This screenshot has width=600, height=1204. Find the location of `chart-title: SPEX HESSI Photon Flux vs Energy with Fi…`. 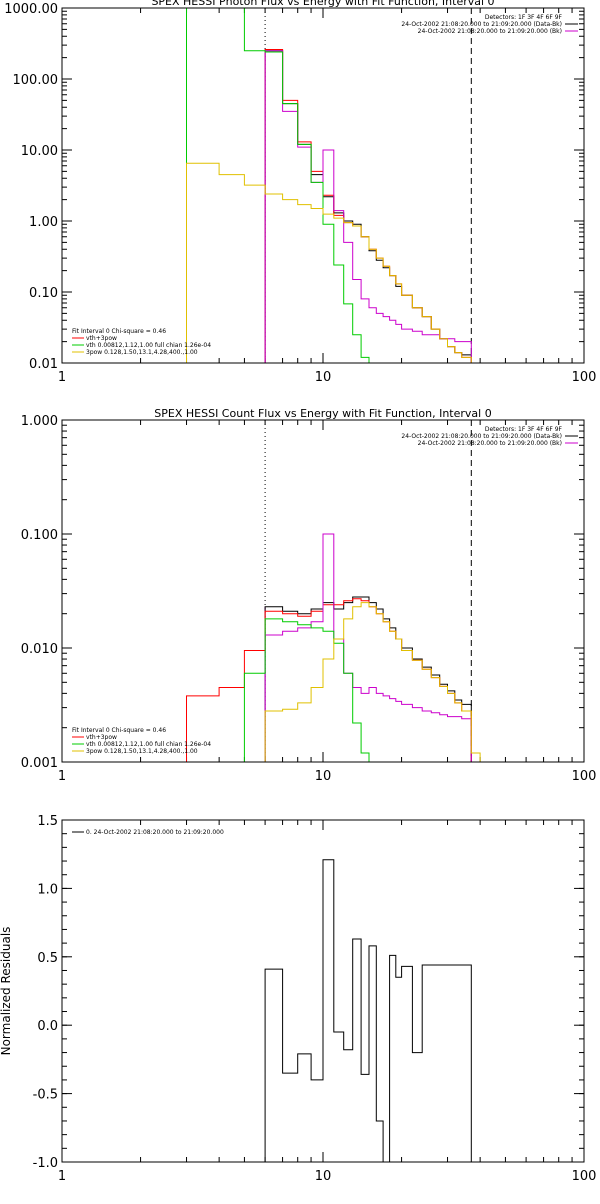

chart-title: SPEX HESSI Photon Flux vs Energy with Fi… is located at coordinates (322, 4).